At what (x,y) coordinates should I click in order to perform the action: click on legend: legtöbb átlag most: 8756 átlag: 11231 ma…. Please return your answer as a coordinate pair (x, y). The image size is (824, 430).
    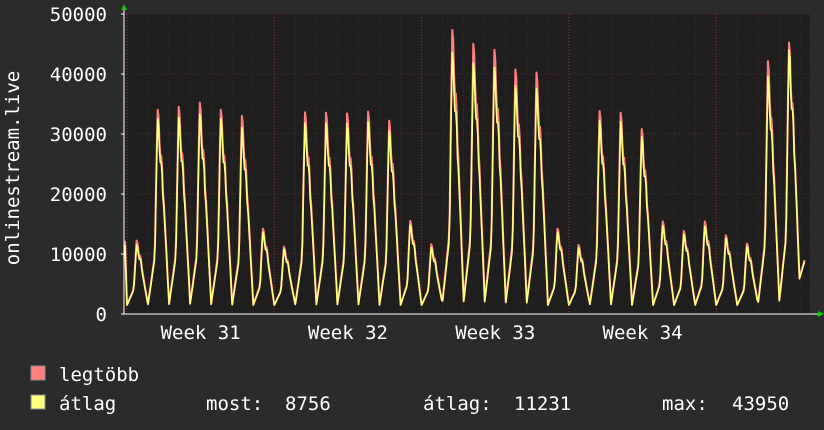
    Looking at the image, I should click on (409, 389).